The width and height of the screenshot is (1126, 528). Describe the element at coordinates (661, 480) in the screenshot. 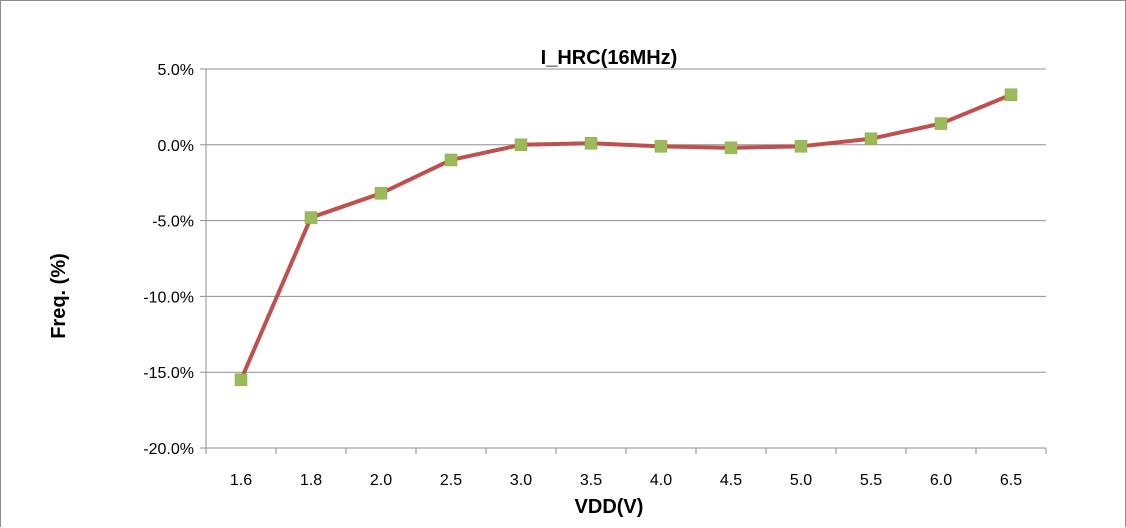

I see `x-tick-label: 4.0` at that location.